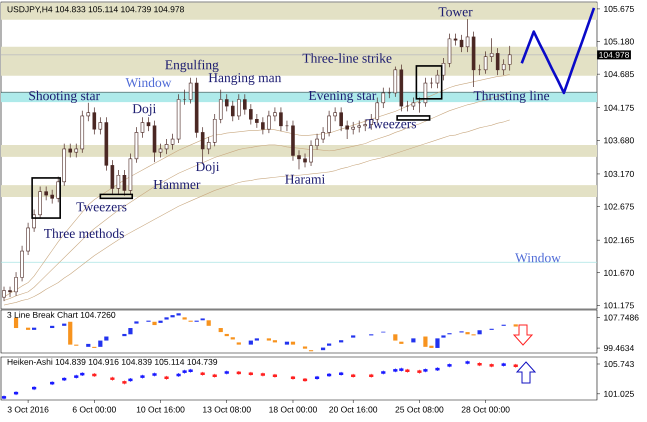 This screenshot has width=647, height=422. What do you see at coordinates (64, 96) in the screenshot?
I see `annotation: Shooting star` at bounding box center [64, 96].